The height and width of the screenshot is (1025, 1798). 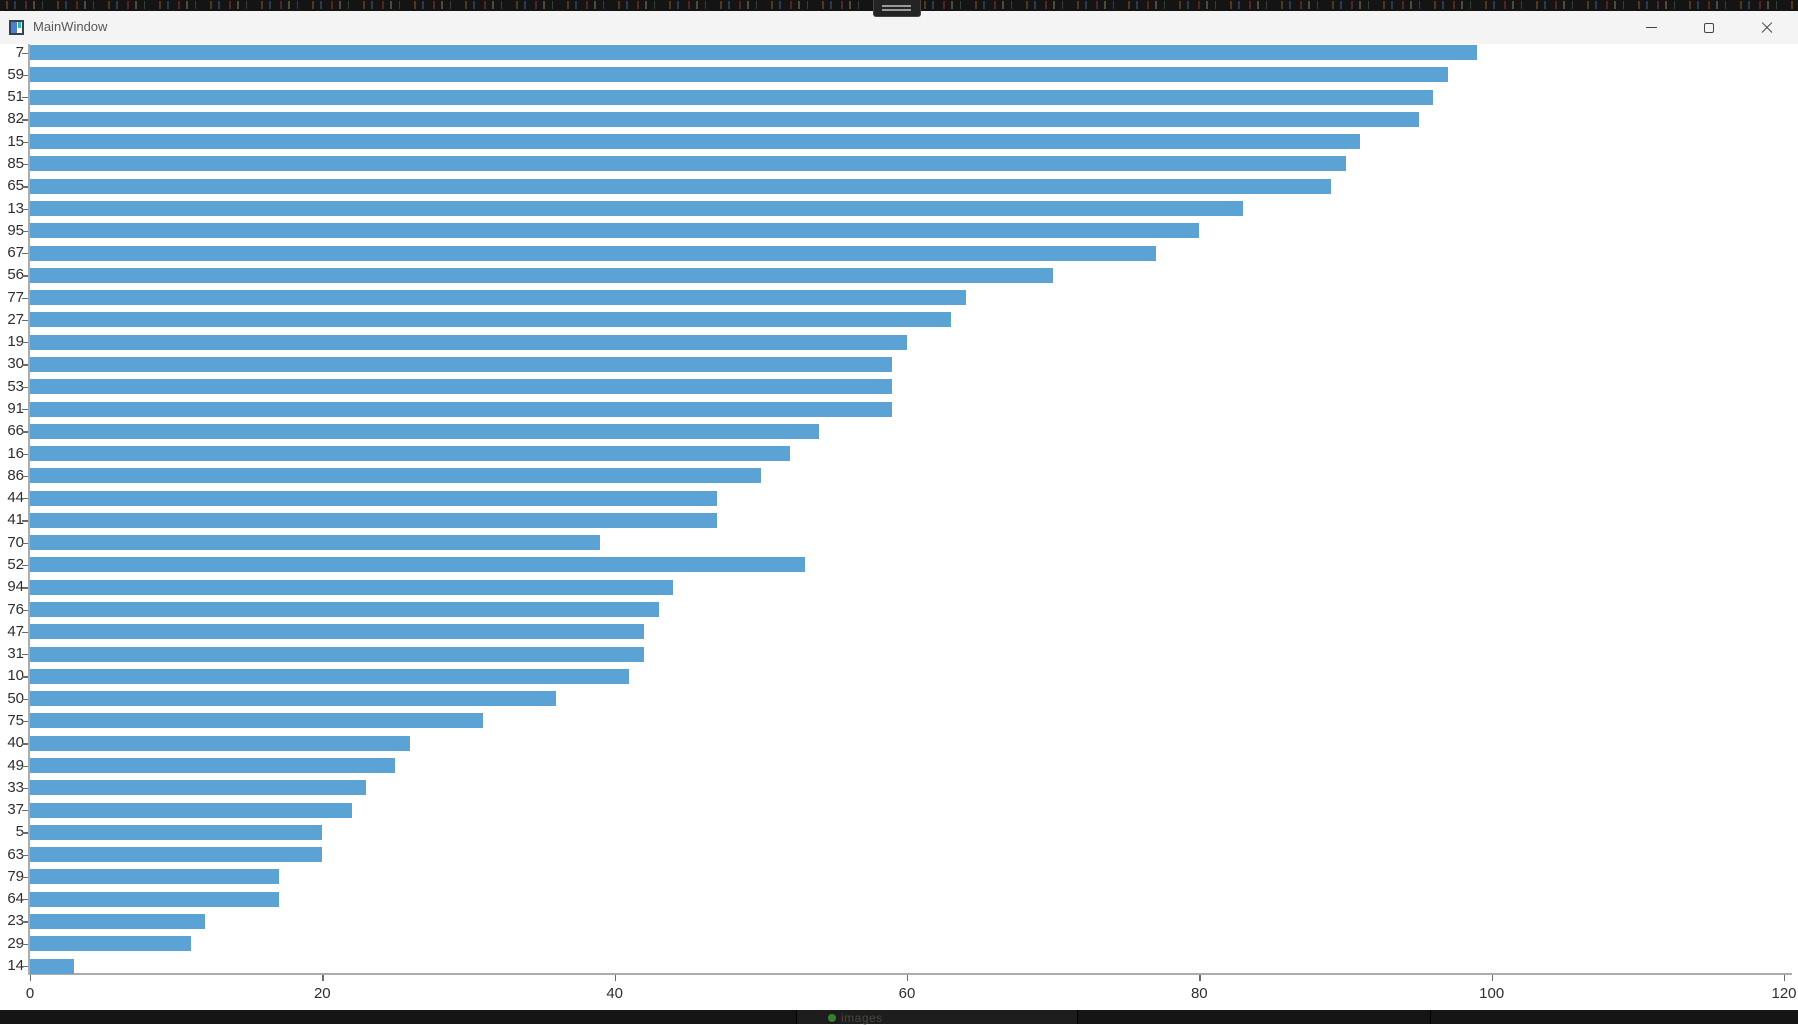 What do you see at coordinates (15, 386) in the screenshot?
I see `y-axis-label: 53` at bounding box center [15, 386].